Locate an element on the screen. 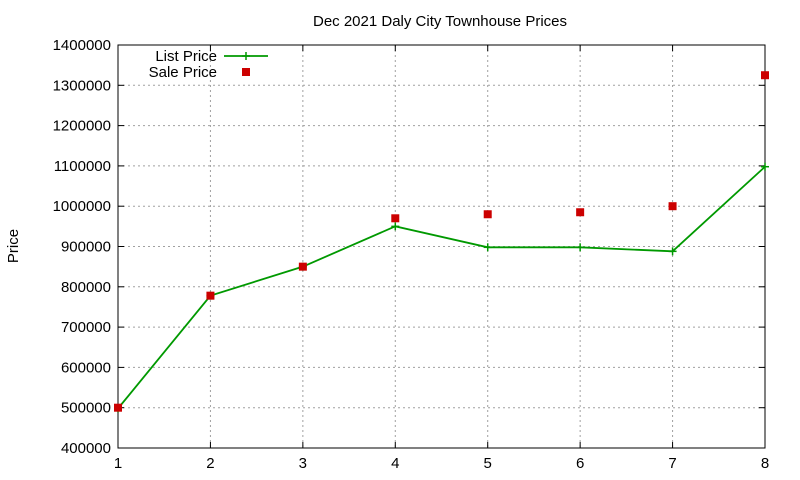  x-tick-label: 8 is located at coordinates (765, 463).